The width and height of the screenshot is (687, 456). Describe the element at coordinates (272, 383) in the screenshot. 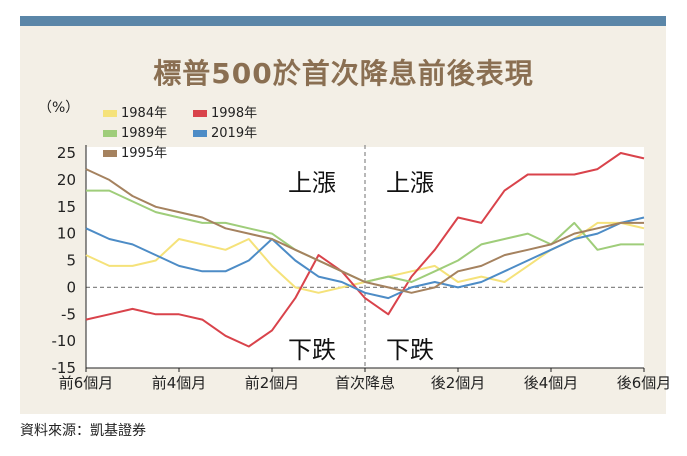

I see `x-tick-label: 前2個月` at that location.